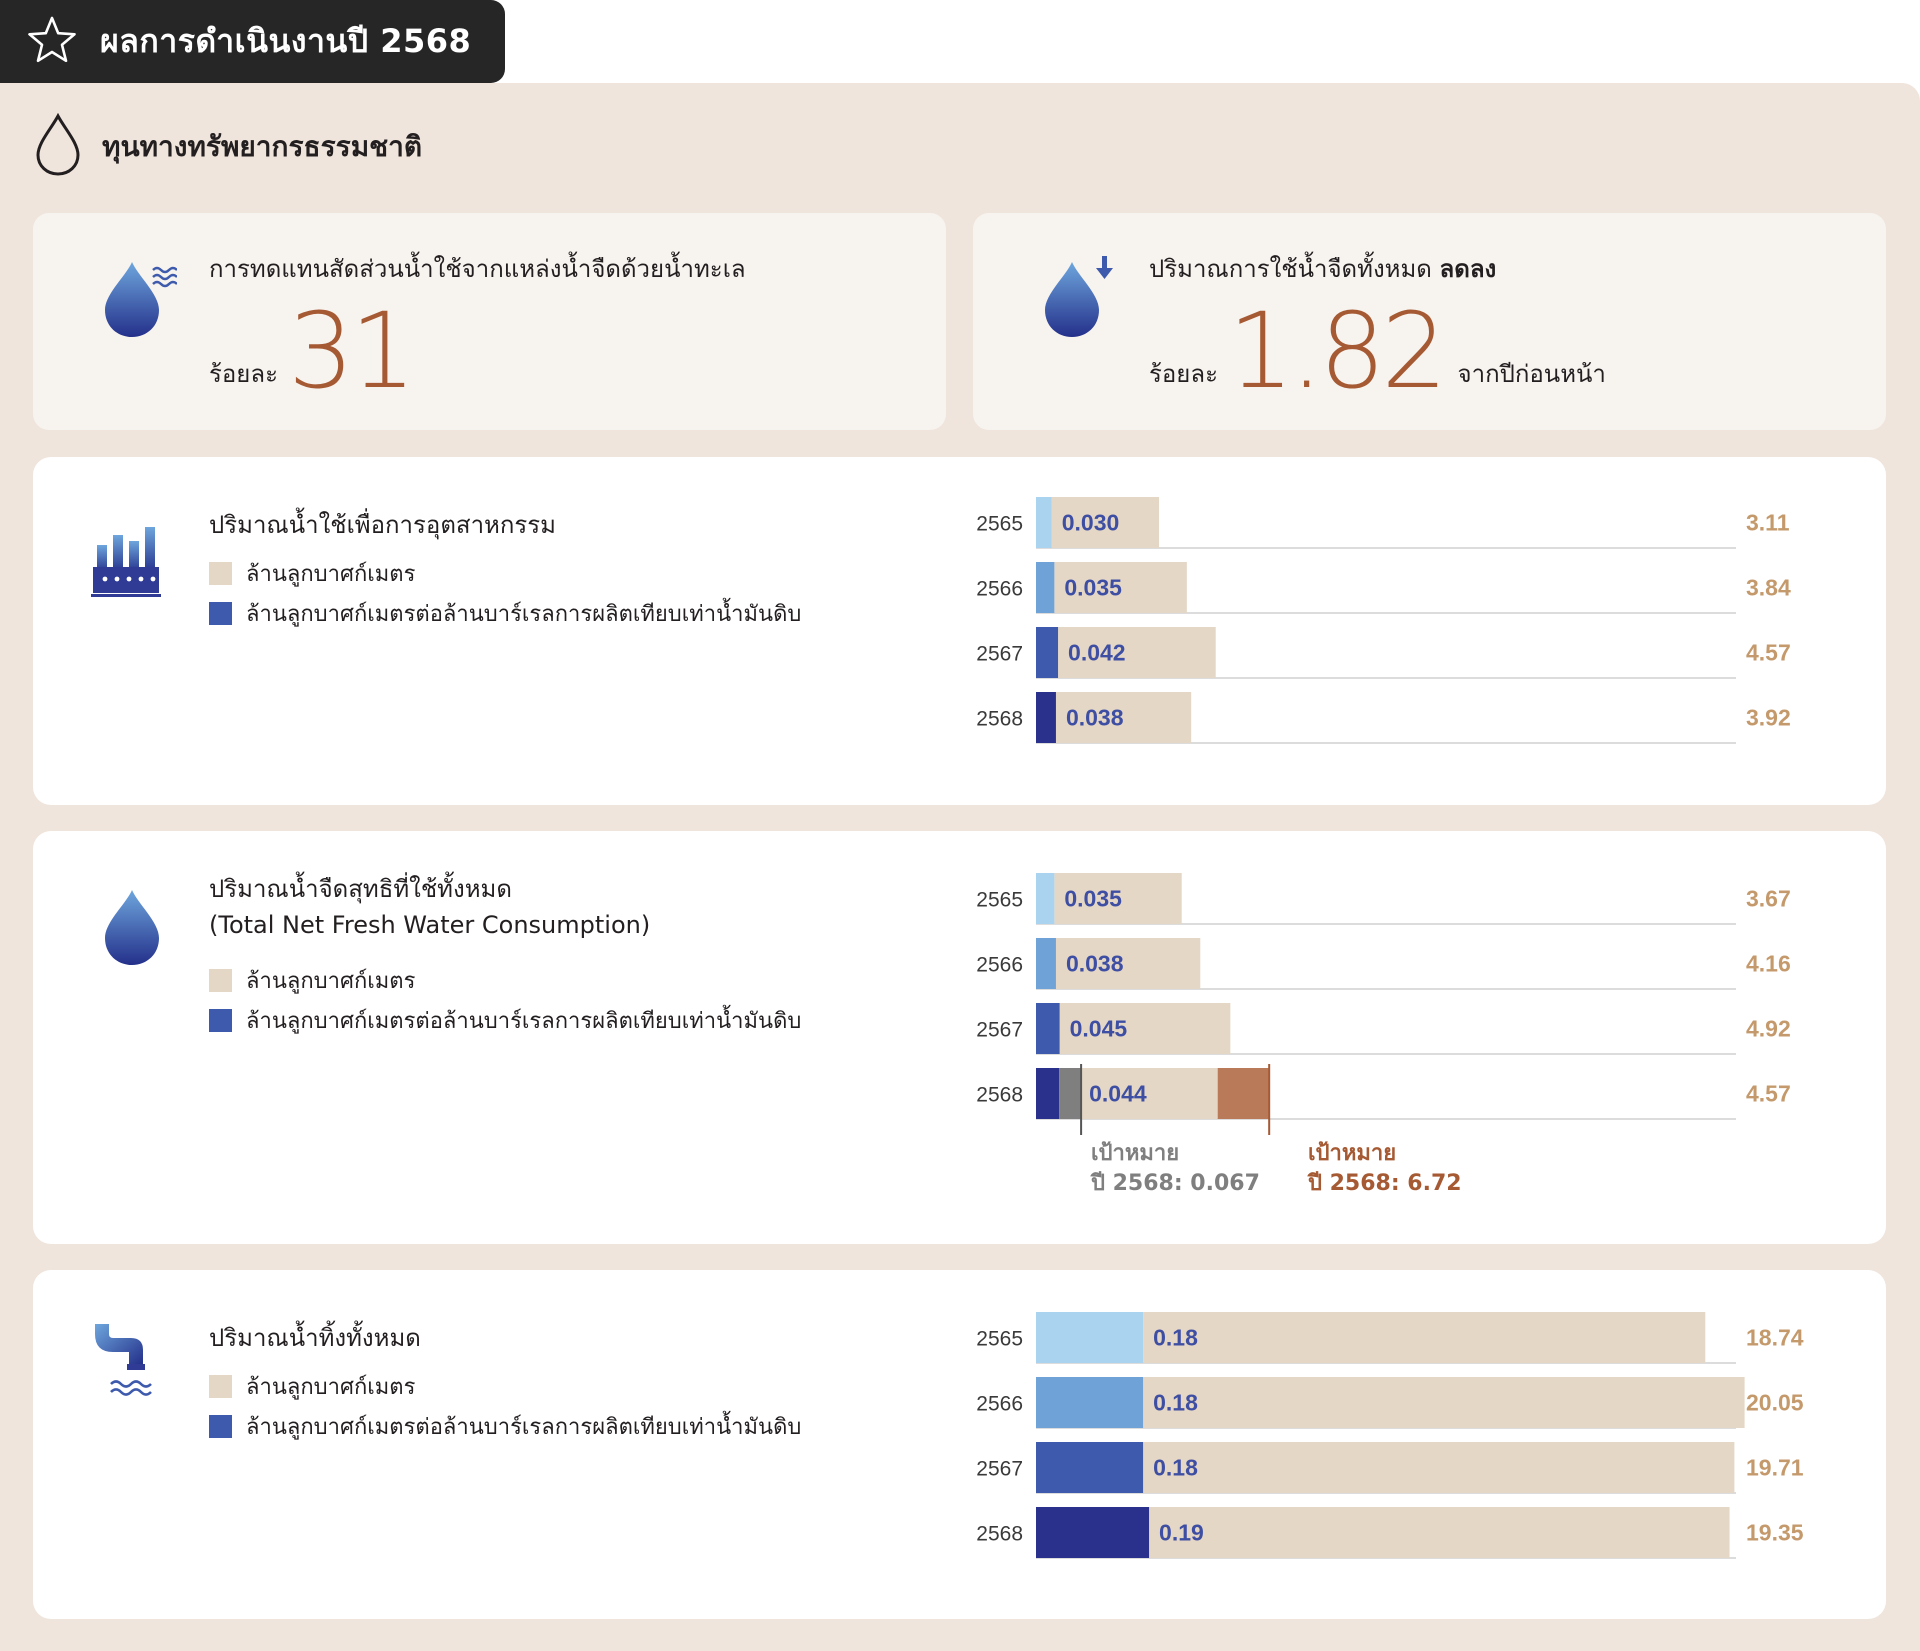 This screenshot has height=1651, width=1920. Describe the element at coordinates (1175, 1168) in the screenshot. I see `target-label-intensity: เป้าหมาย ปี 2568: 0.067` at that location.